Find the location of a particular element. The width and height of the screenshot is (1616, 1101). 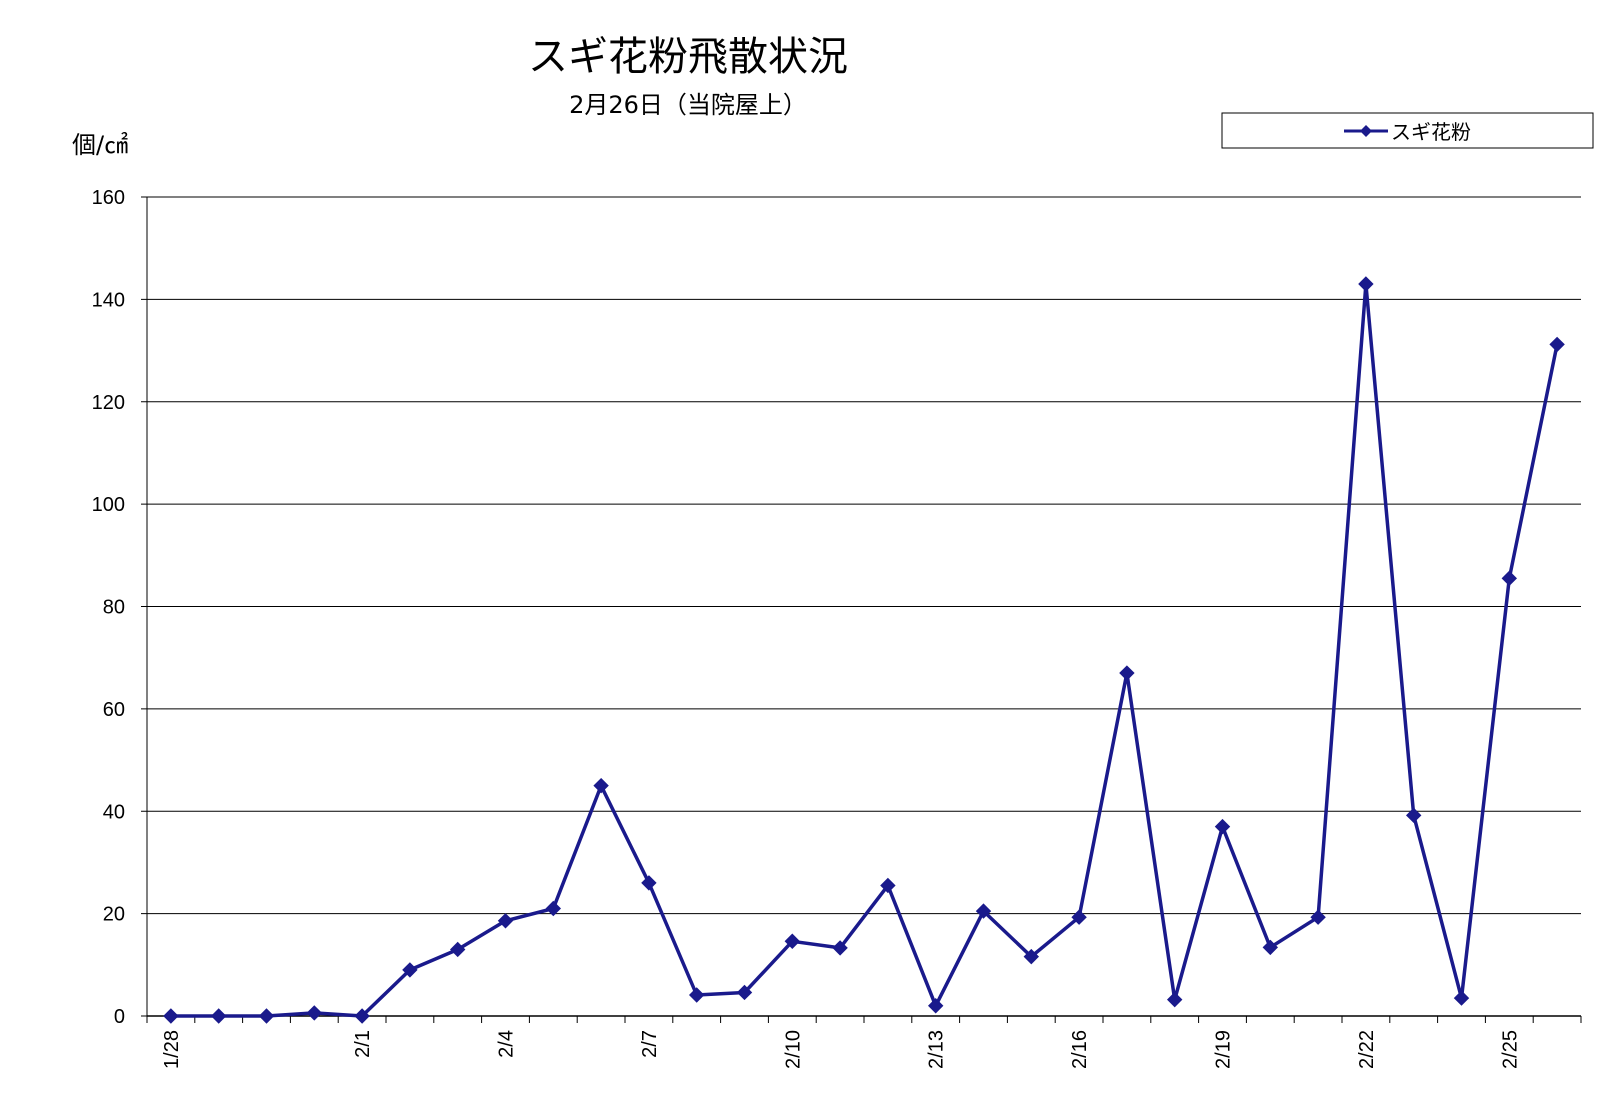

y-tick-label-20: 20 is located at coordinates (114, 915).